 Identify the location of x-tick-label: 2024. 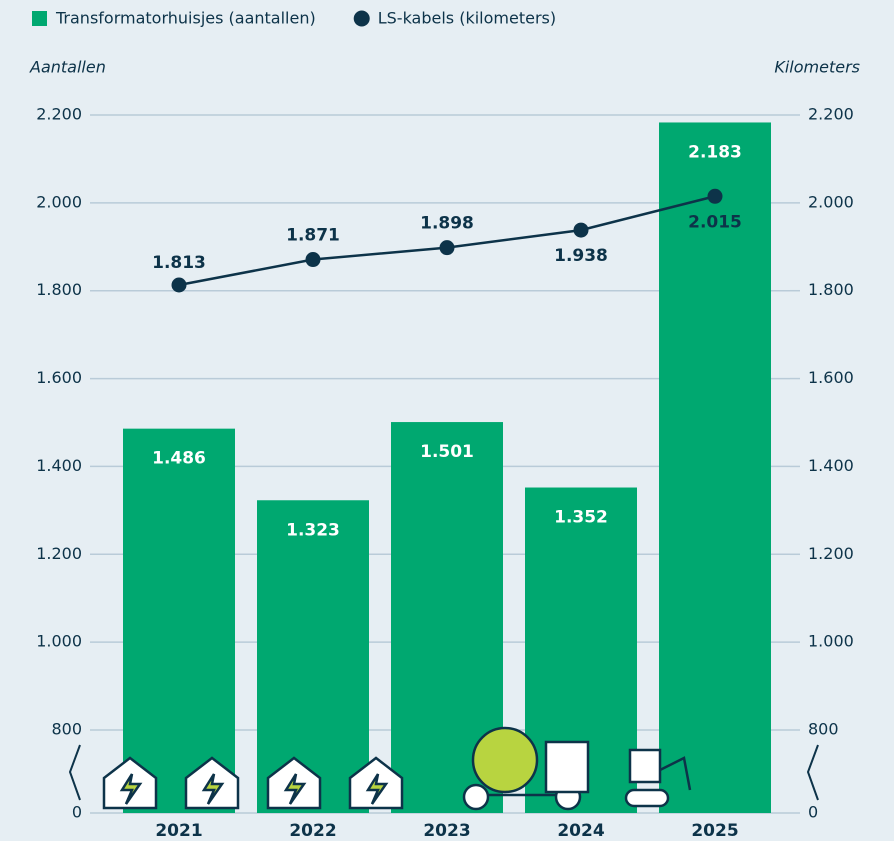
(580, 831).